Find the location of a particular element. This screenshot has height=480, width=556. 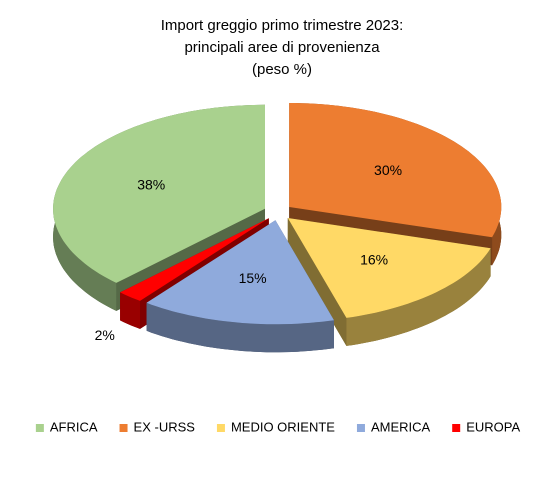

data-label: 2% is located at coordinates (105, 335).